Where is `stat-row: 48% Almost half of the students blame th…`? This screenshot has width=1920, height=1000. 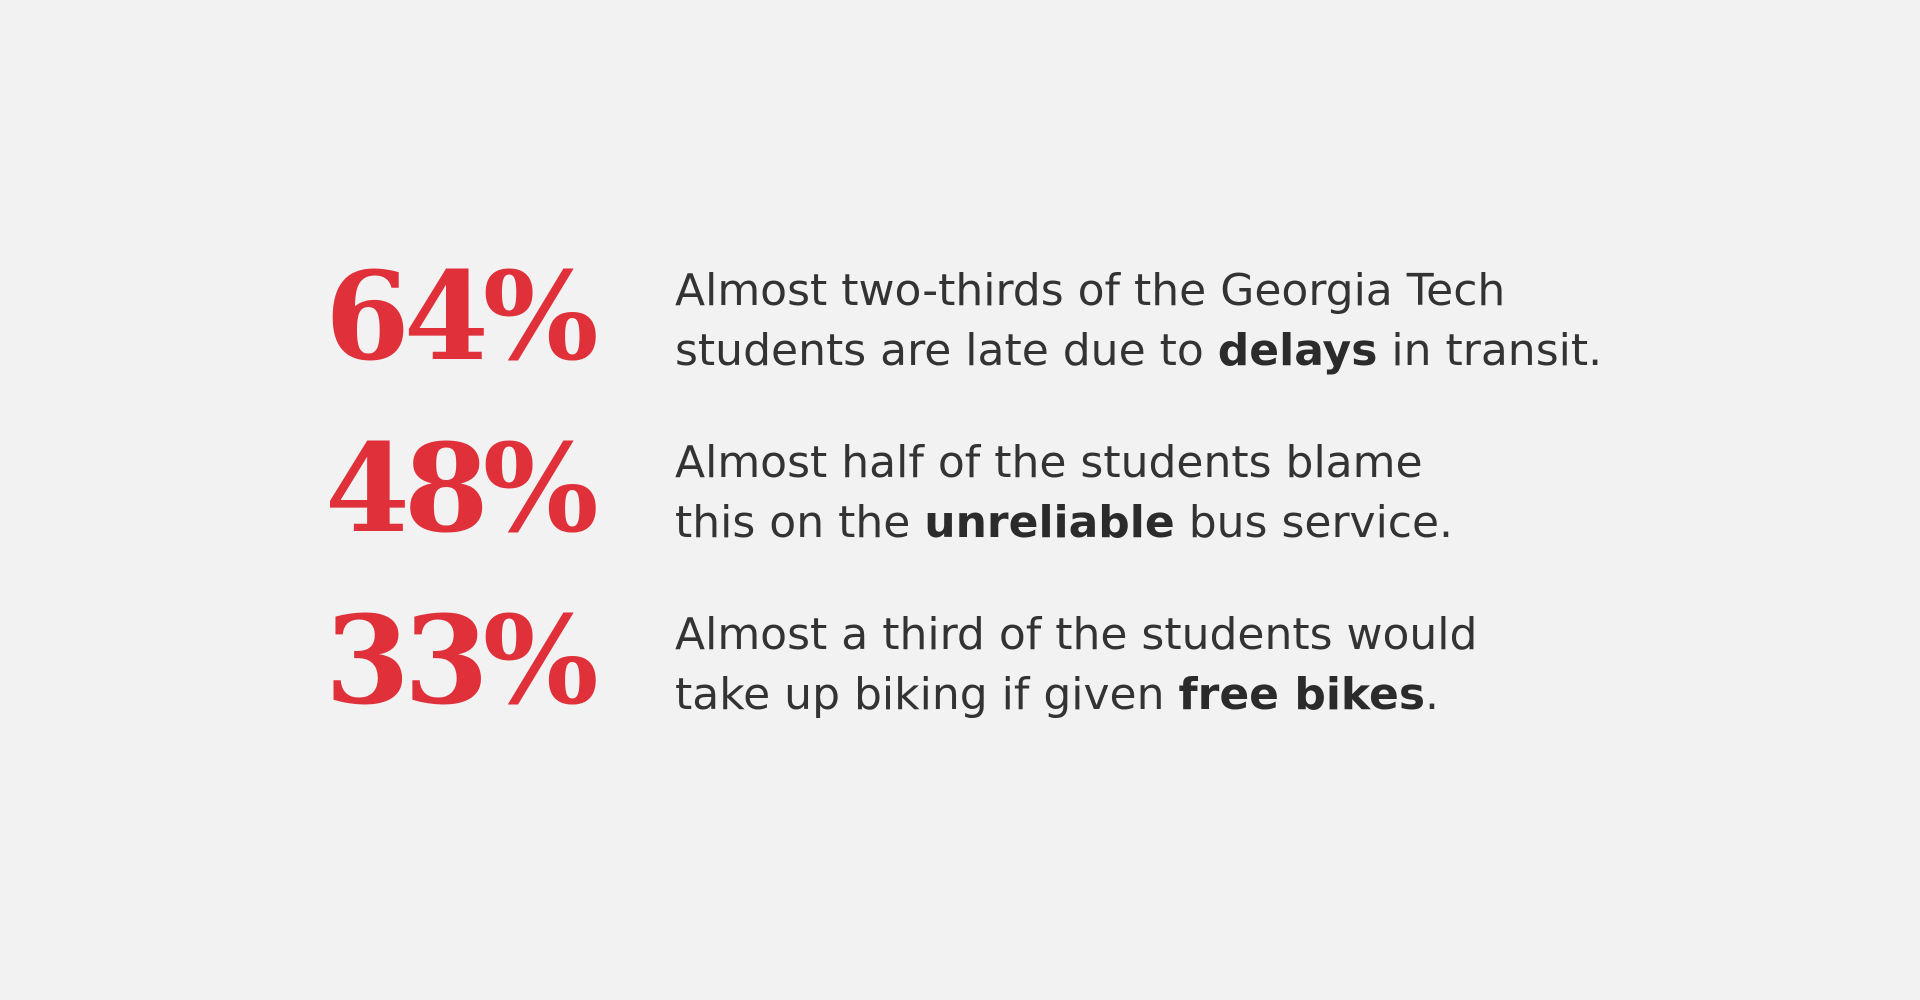 stat-row: 48% Almost half of the students blame th… is located at coordinates (985, 513).